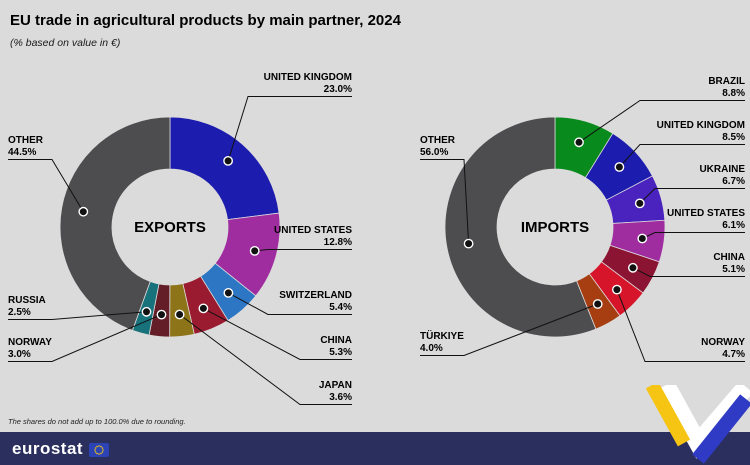  I want to click on slice-label-name: JAPAN, so click(335, 385).